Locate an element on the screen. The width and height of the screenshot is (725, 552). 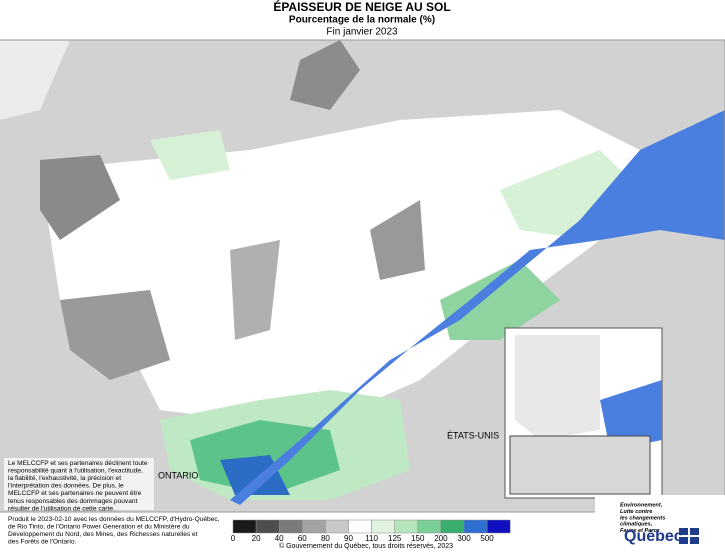
legend-label: 200 is located at coordinates (441, 538).